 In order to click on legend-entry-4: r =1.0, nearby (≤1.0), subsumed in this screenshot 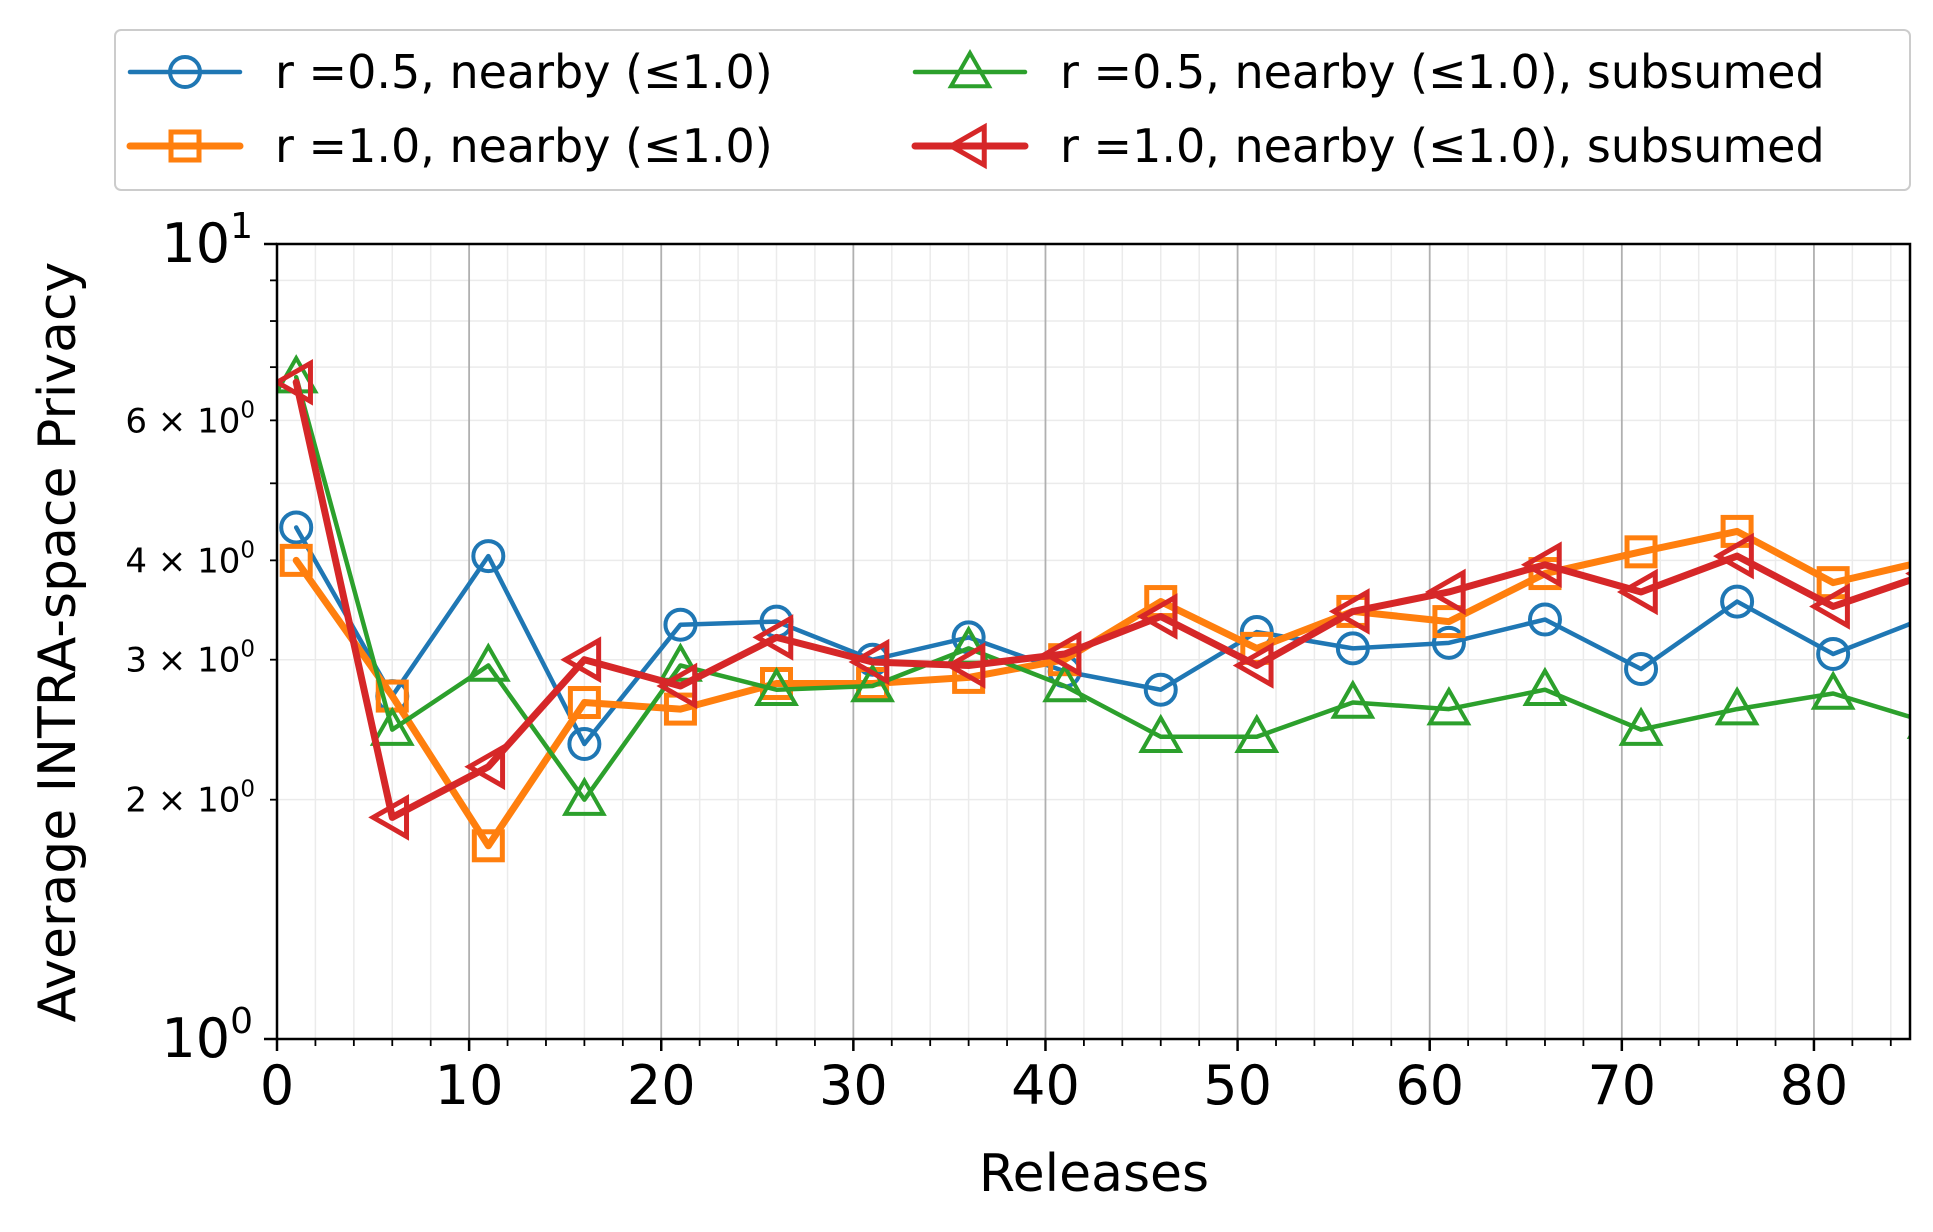, I will do `click(1368, 146)`.